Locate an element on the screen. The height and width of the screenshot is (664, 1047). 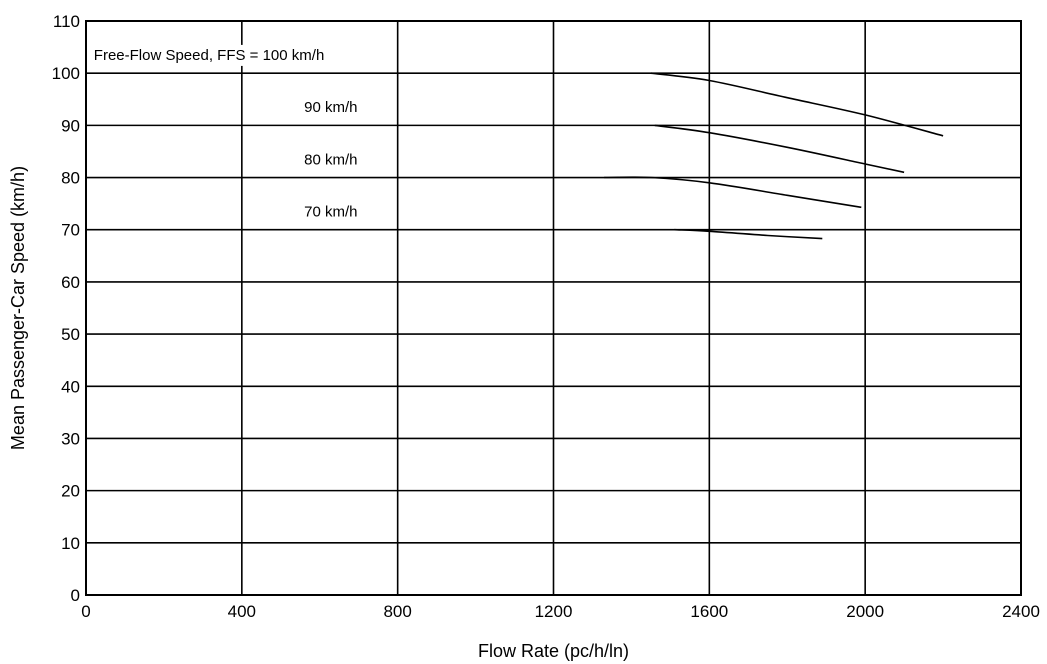
y-tick-label: 100 is located at coordinates (66, 73).